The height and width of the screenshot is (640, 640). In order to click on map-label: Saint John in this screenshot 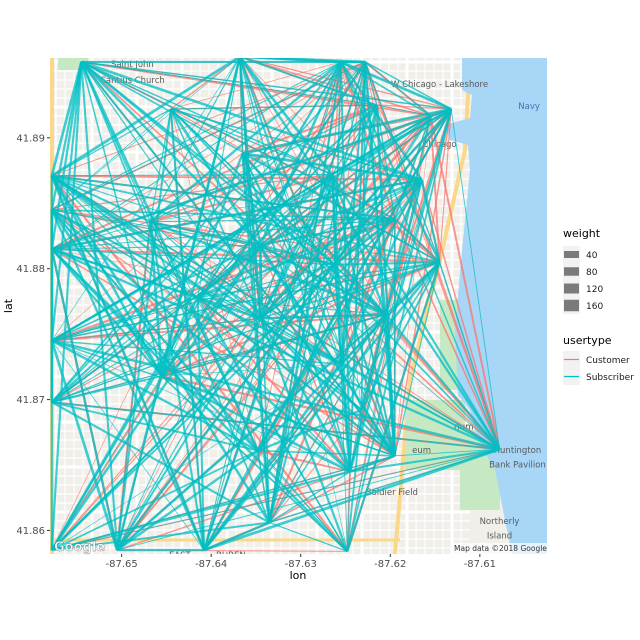, I will do `click(132, 65)`.